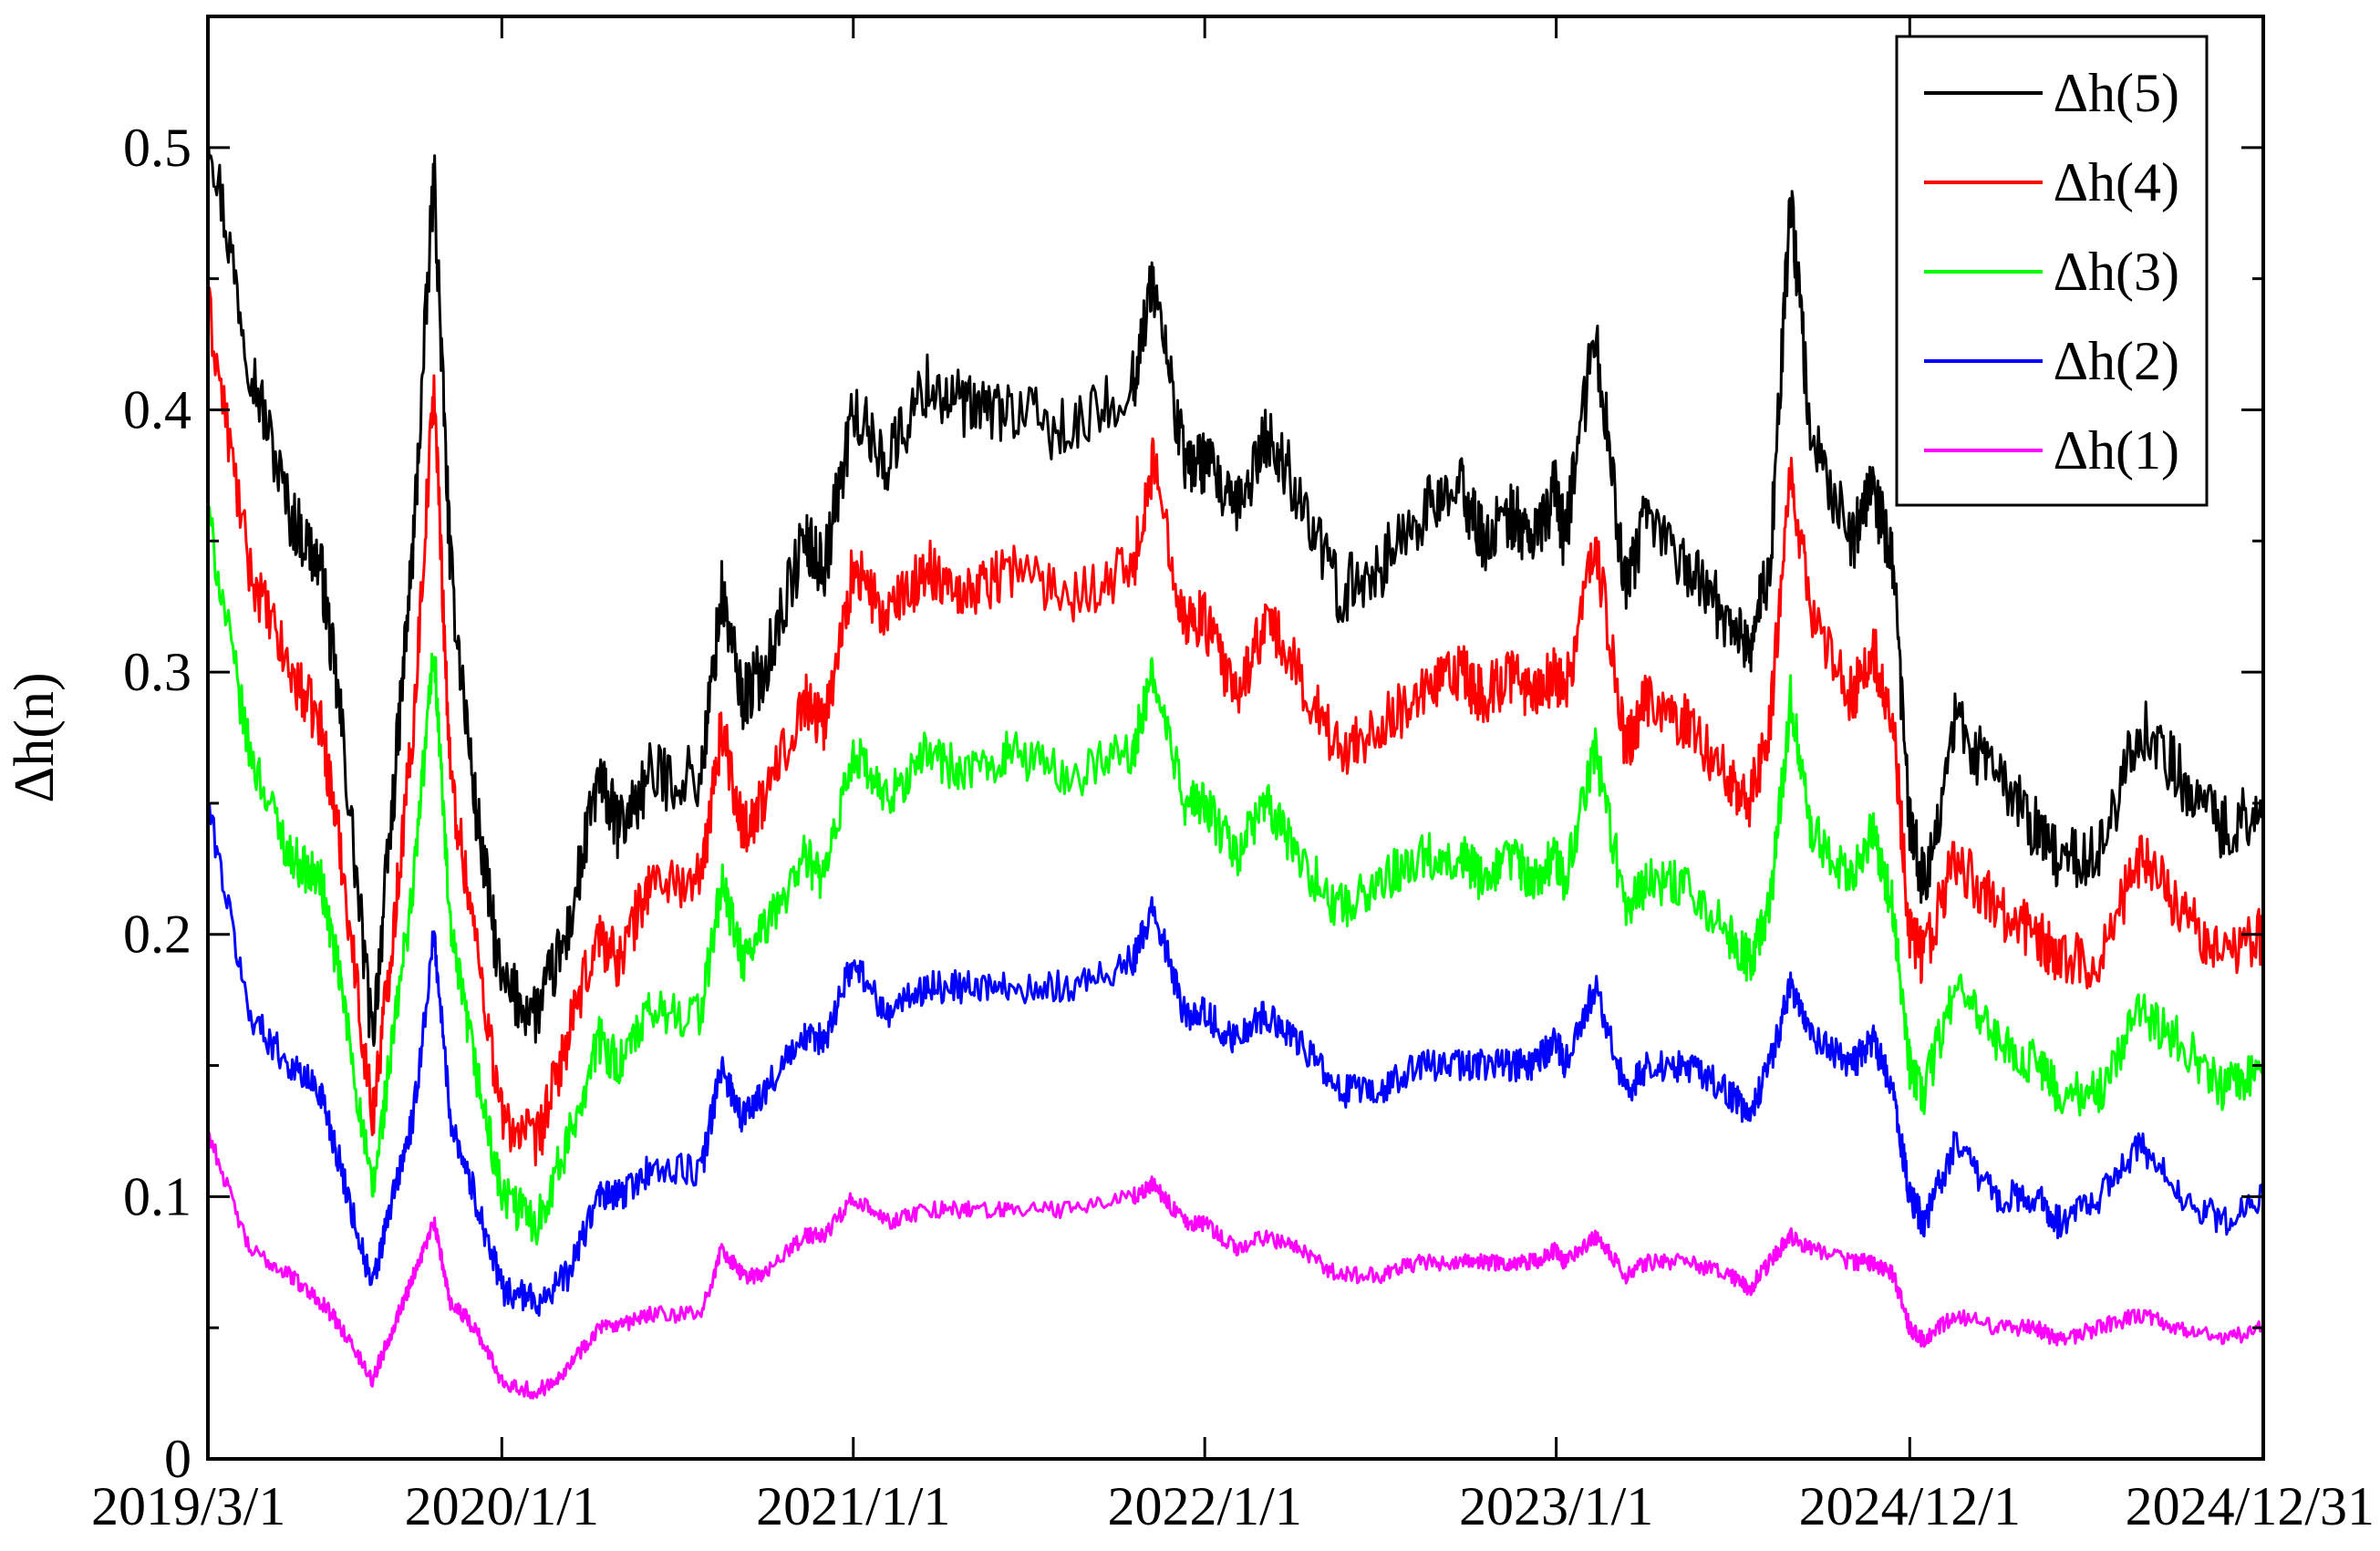 This screenshot has width=2380, height=1551. What do you see at coordinates (2116, 272) in the screenshot?
I see `legend-label: Δh(3)` at bounding box center [2116, 272].